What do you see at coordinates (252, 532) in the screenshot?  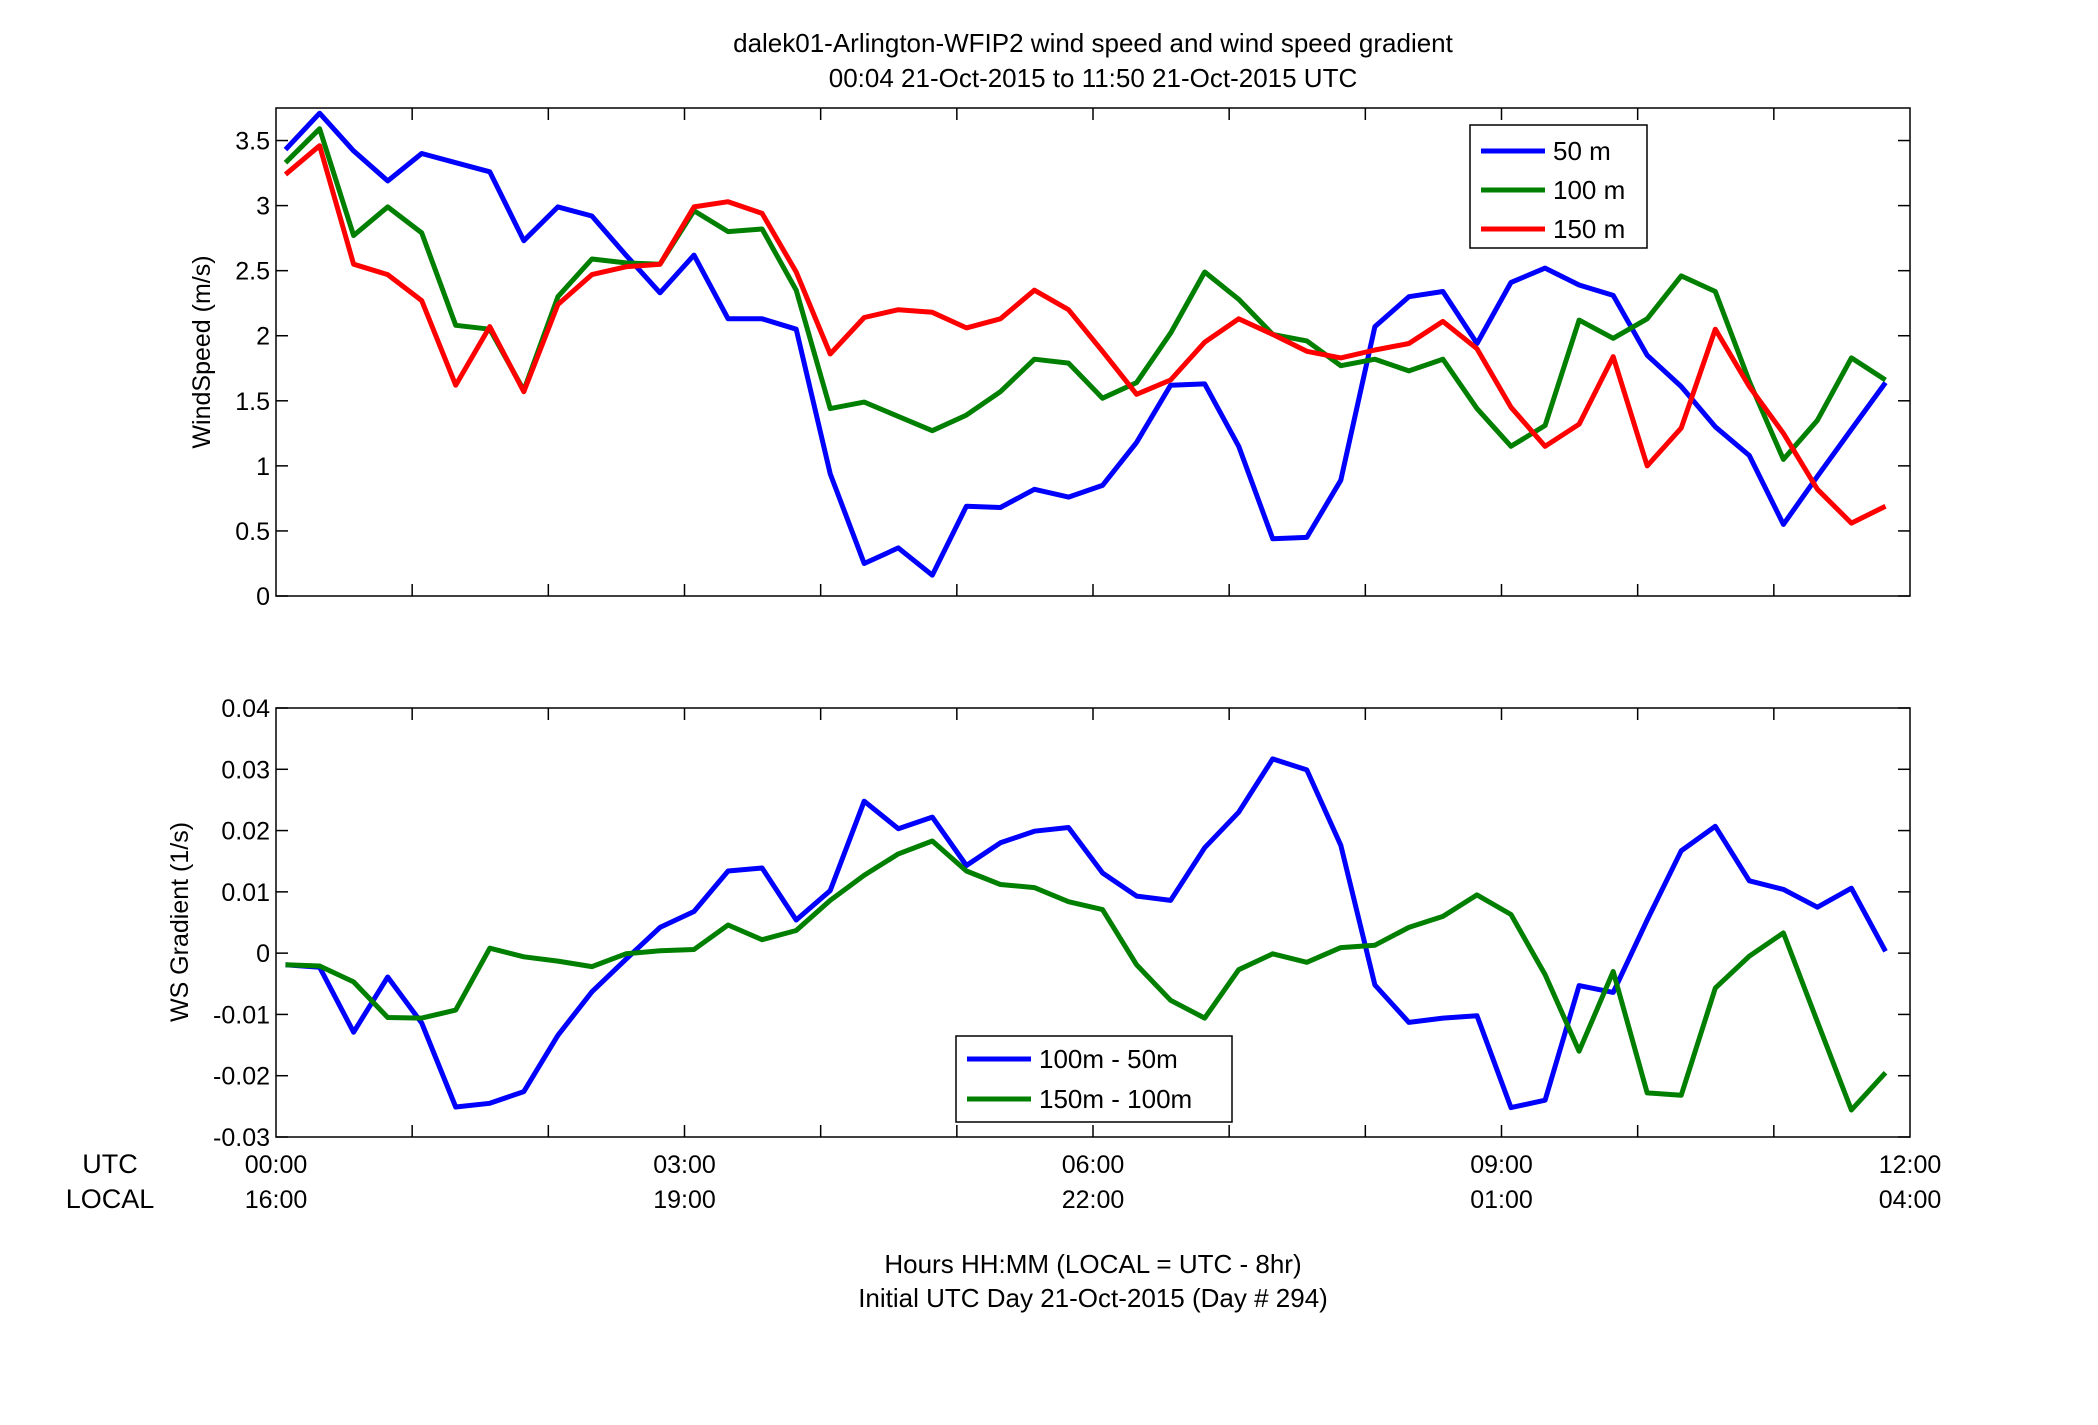 I see `windspeed-y-tick-label: 0.5` at bounding box center [252, 532].